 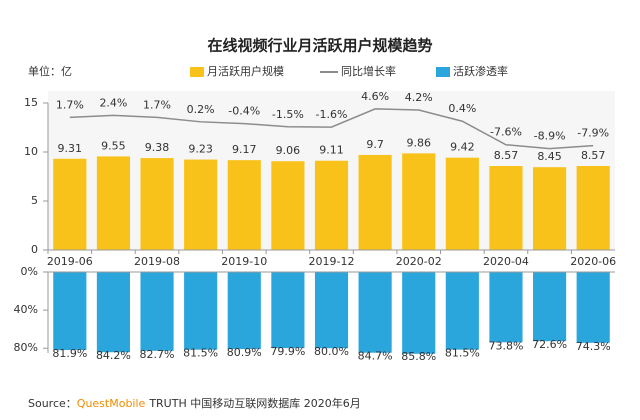 What do you see at coordinates (549, 156) in the screenshot?
I see `data-label: 8.45` at bounding box center [549, 156].